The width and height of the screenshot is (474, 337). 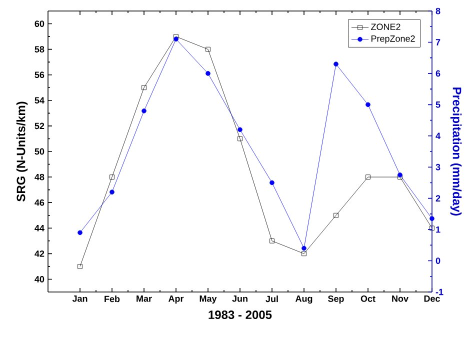 I want to click on legend-label: PrepZone2, so click(x=393, y=39).